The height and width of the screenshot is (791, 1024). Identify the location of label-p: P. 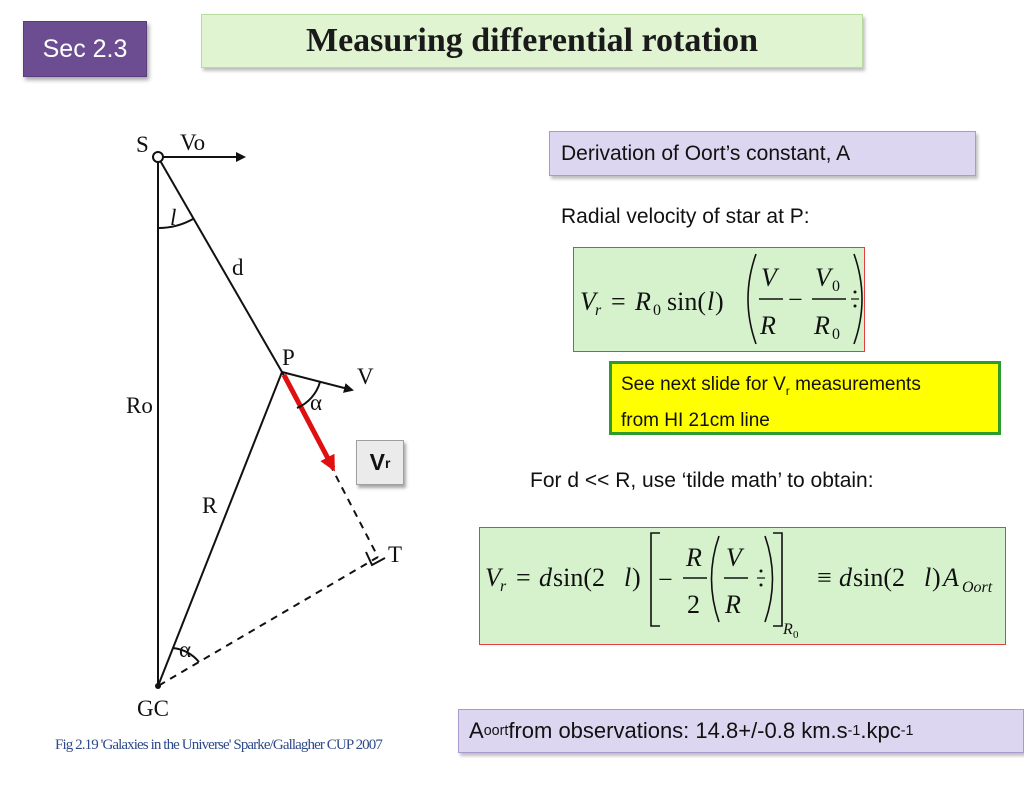
(288, 357).